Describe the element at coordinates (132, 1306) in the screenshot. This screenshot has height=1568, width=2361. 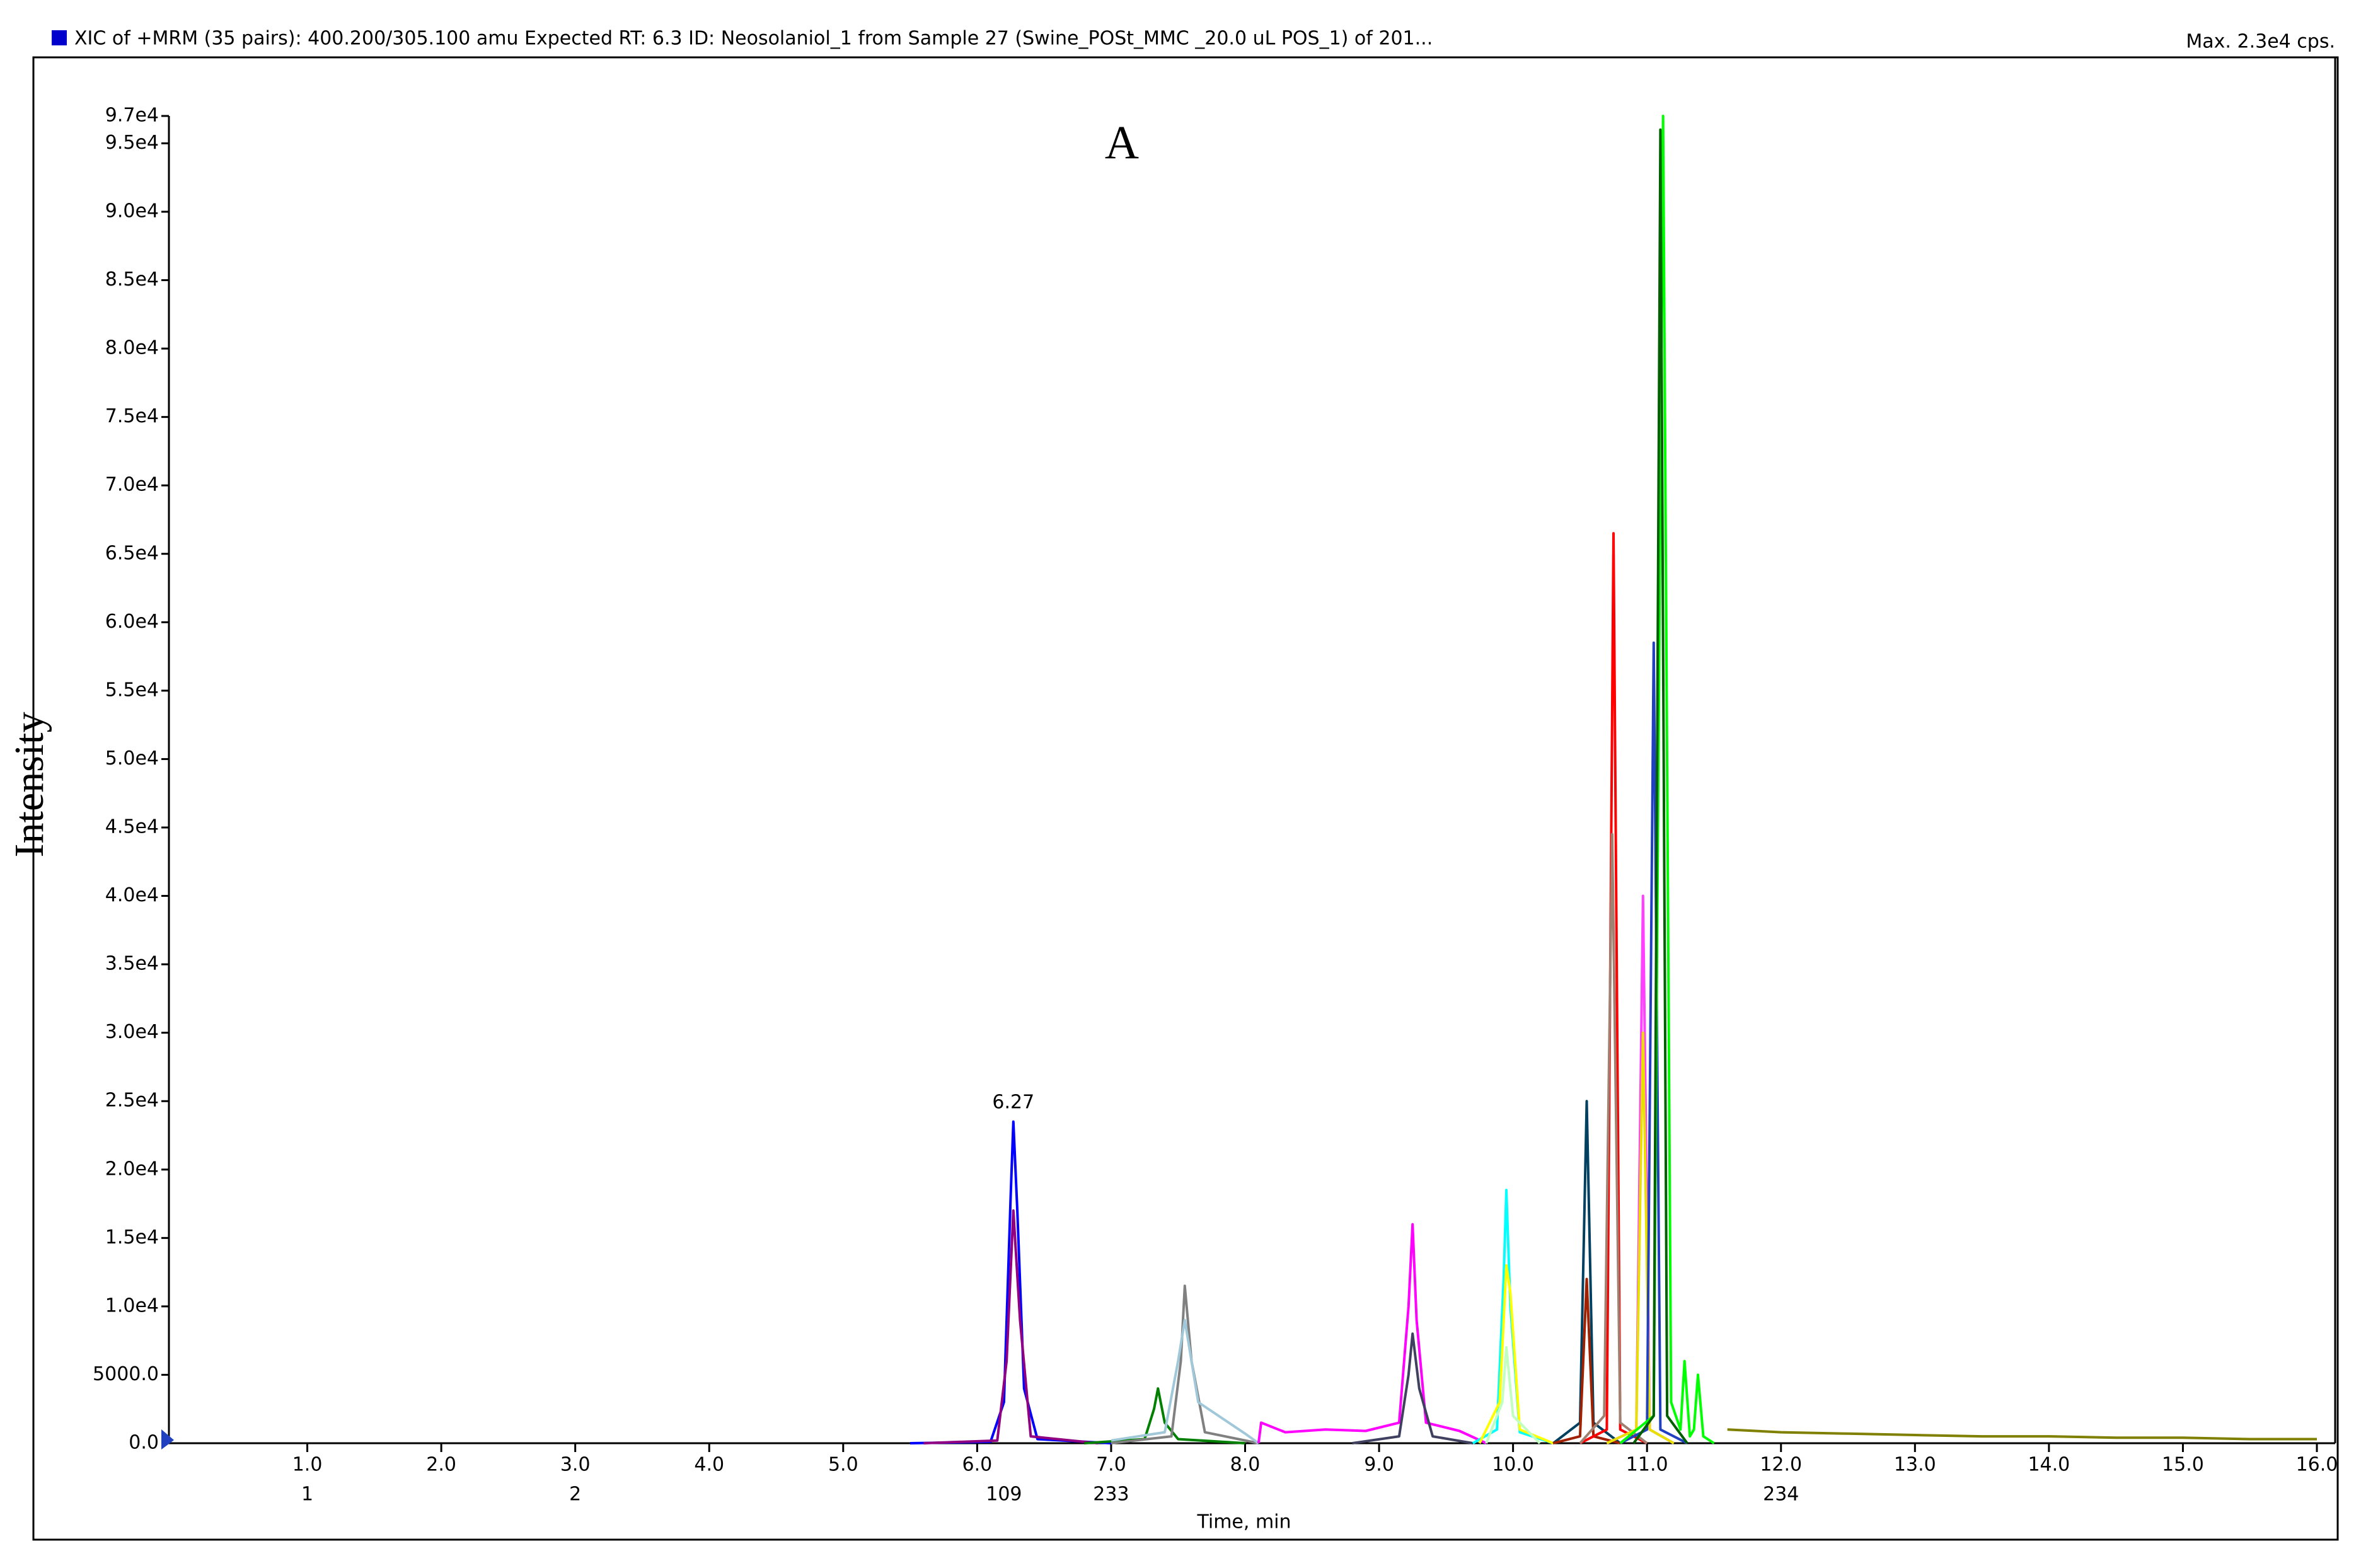
I see `y-tick-label: 1.0e4` at that location.